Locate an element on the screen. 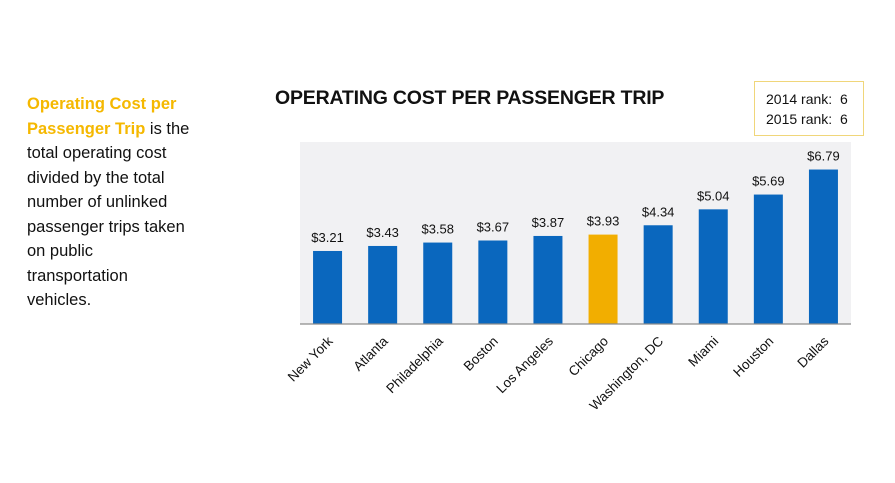  bar-atlanta is located at coordinates (383, 284).